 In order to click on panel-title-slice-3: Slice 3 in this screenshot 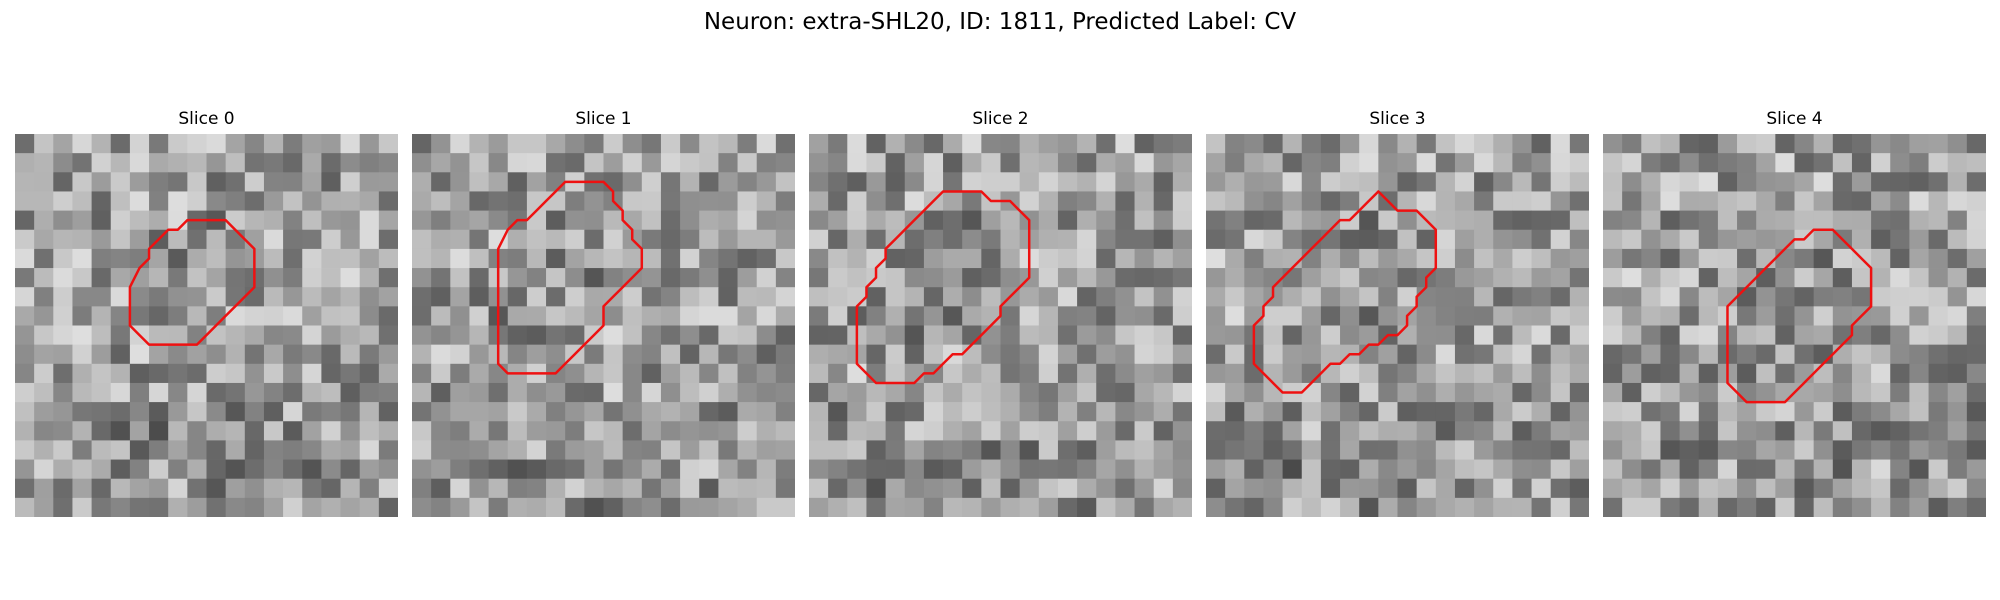, I will do `click(1397, 119)`.